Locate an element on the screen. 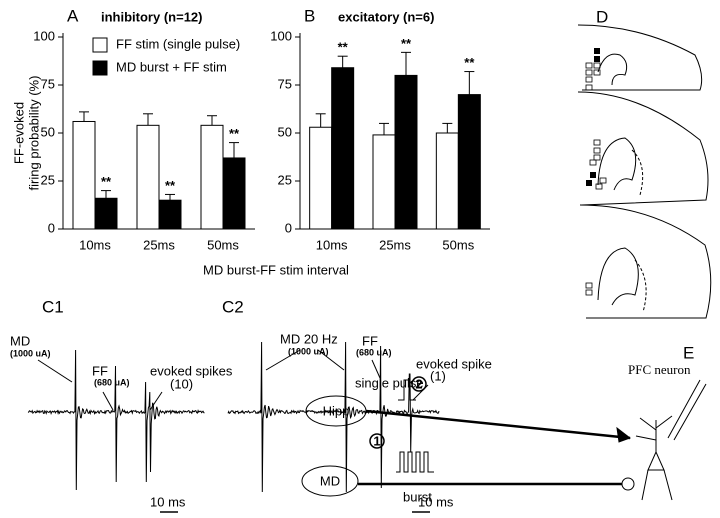 Image resolution: width=720 pixels, height=518 pixels. step-number: 2 is located at coordinates (418, 383).